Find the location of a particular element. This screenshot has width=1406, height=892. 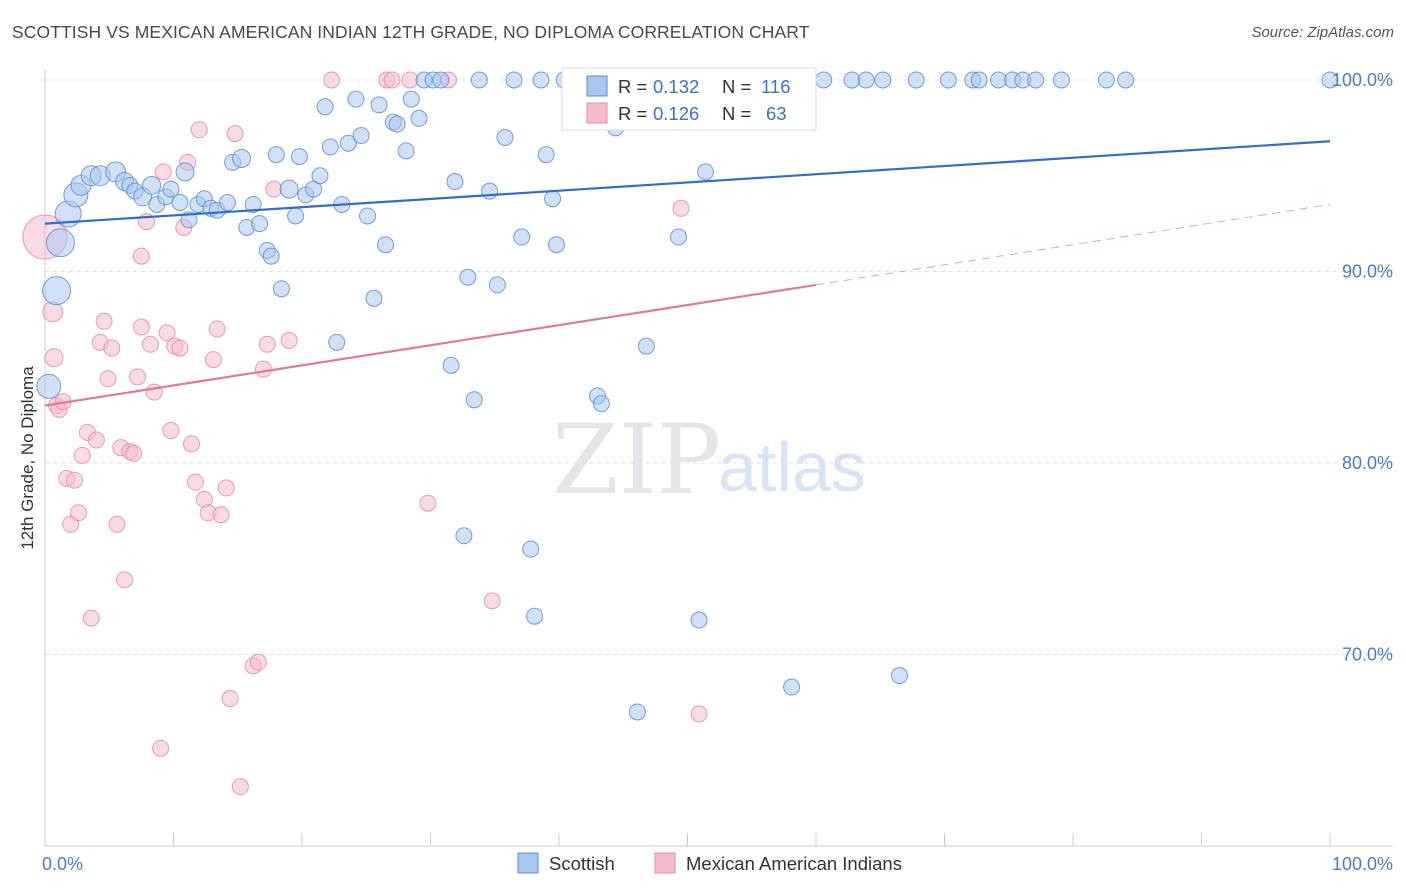

y-tick-label-90: 90.0% is located at coordinates (1367, 272).